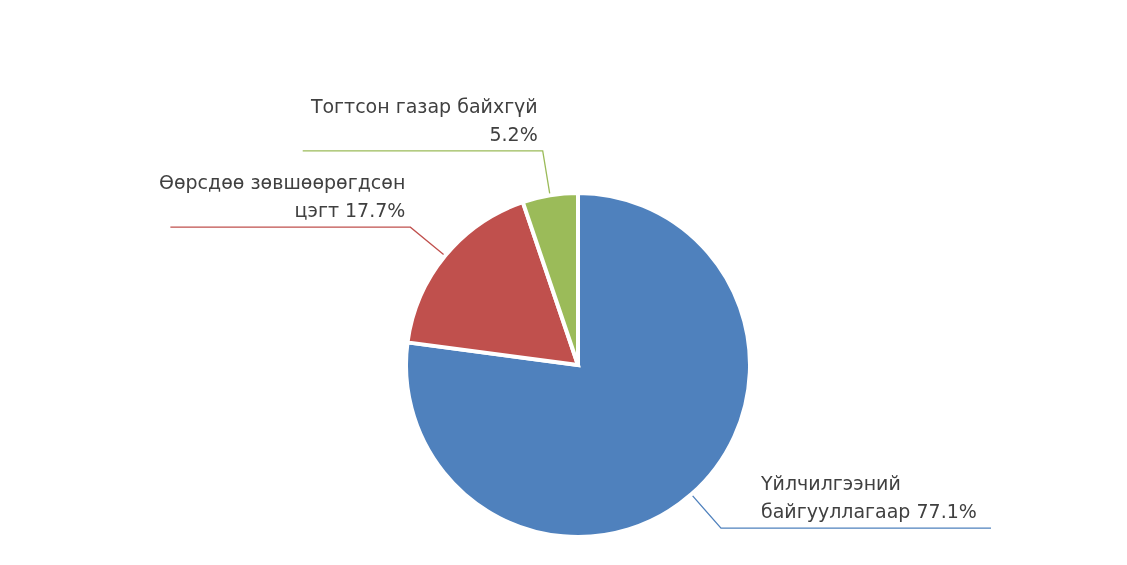 Image resolution: width=1127 pixels, height=565 pixels. What do you see at coordinates (282, 196) in the screenshot?
I see `slice-label: Өөрсдөө зөвшөөрөгдсөн цэгт 17.7%` at bounding box center [282, 196].